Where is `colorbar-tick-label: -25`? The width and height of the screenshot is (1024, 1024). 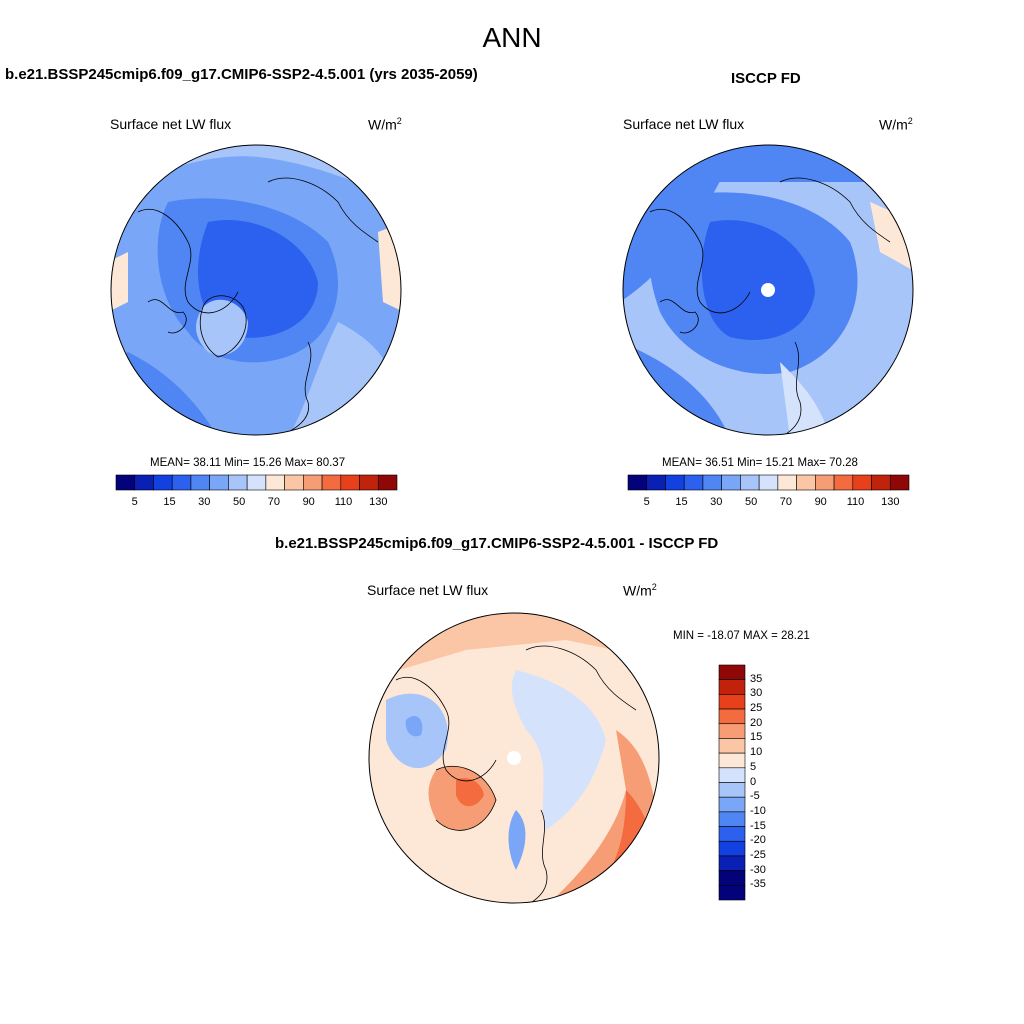
colorbar-tick-label: -25 is located at coordinates (758, 854).